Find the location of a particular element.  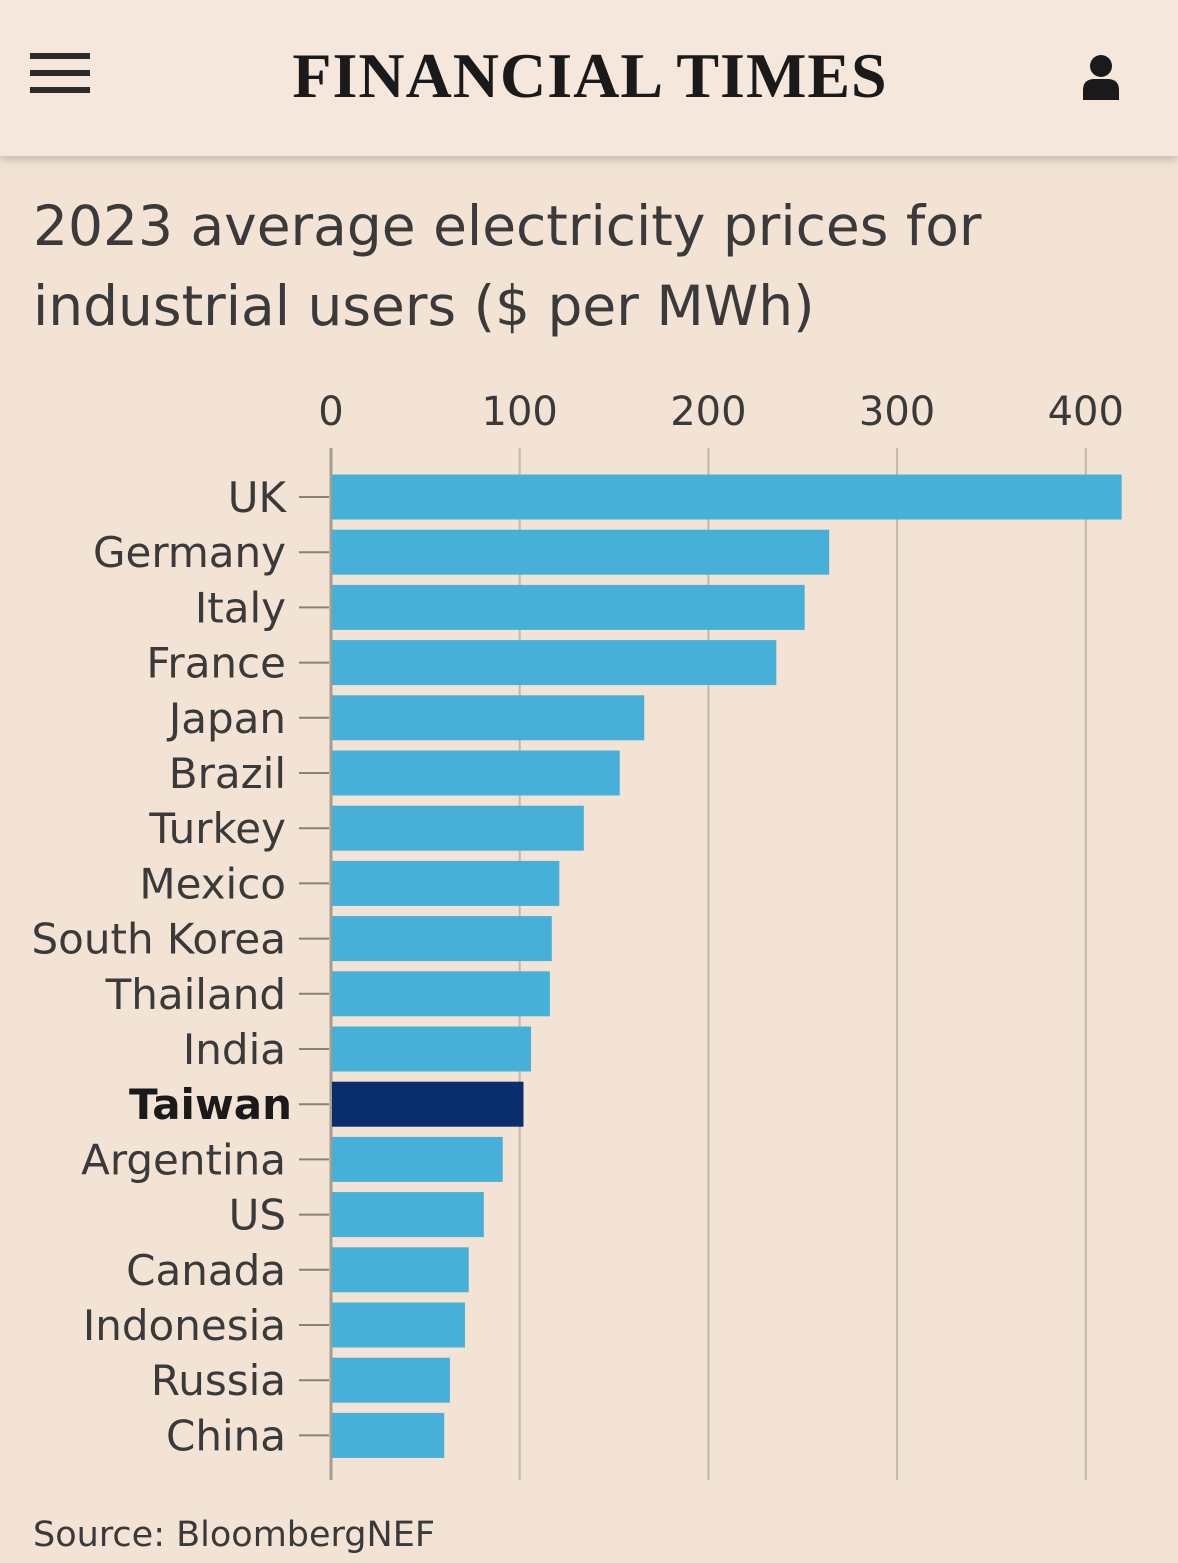

x-tick-label-100: 100 is located at coordinates (520, 412).